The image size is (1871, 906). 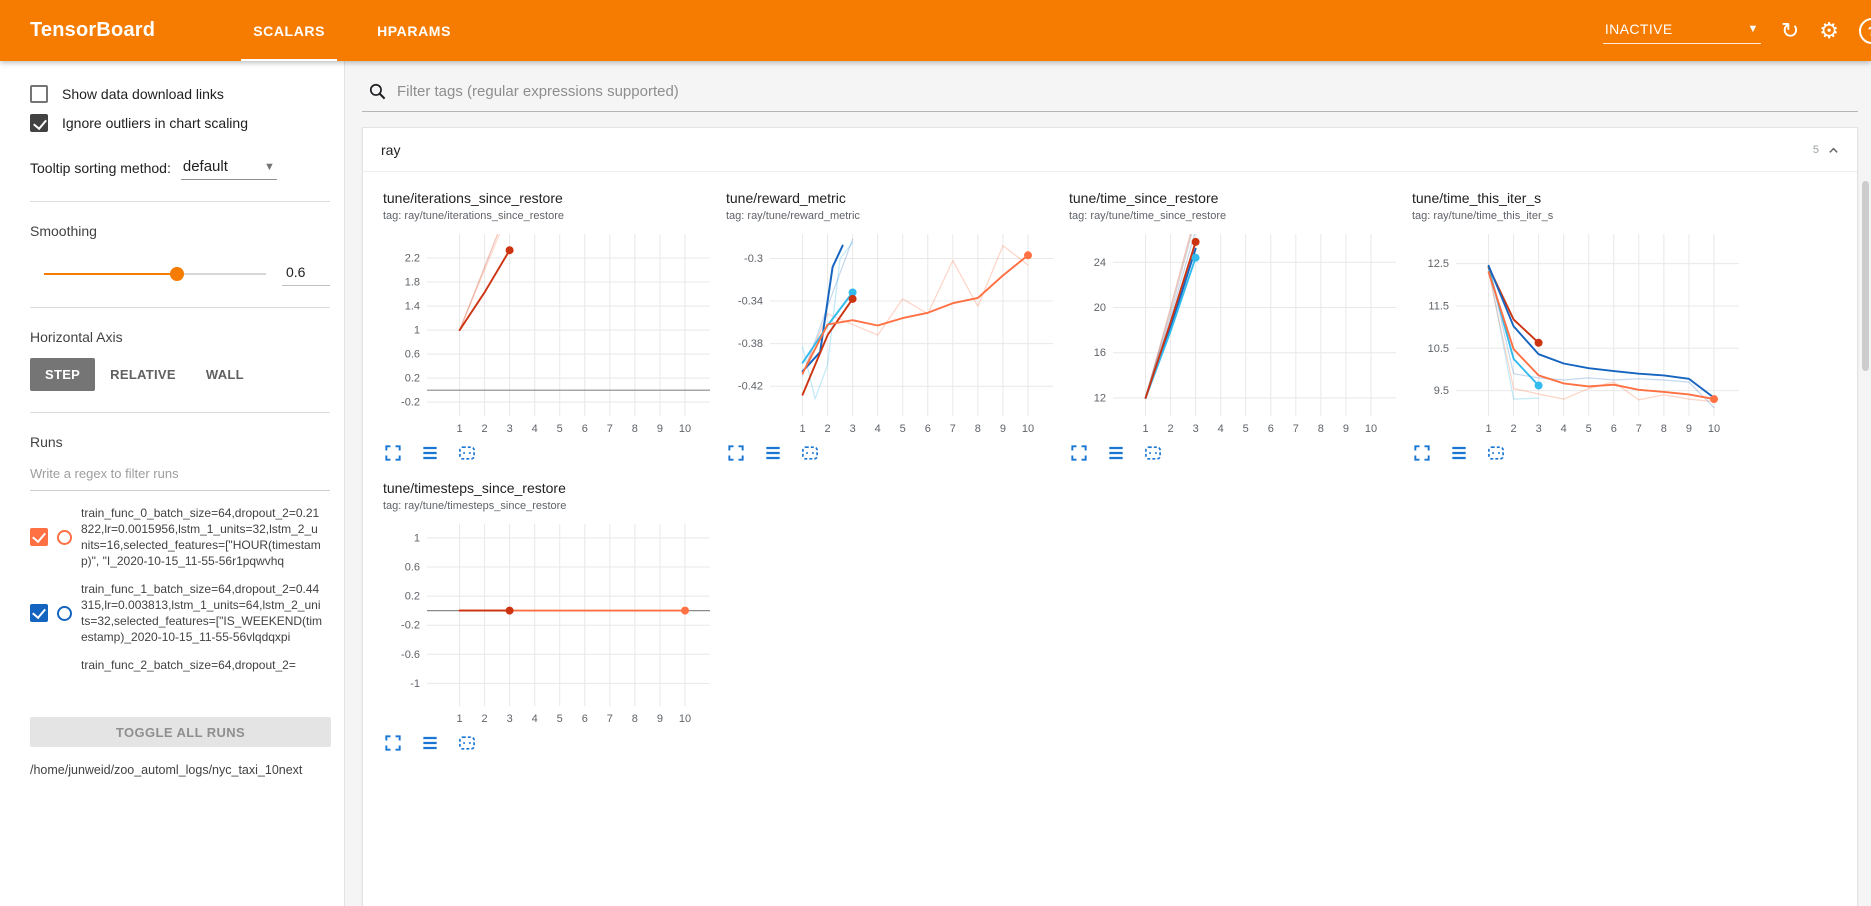 What do you see at coordinates (289, 30) in the screenshot?
I see `tab-scalars: SCALARS` at bounding box center [289, 30].